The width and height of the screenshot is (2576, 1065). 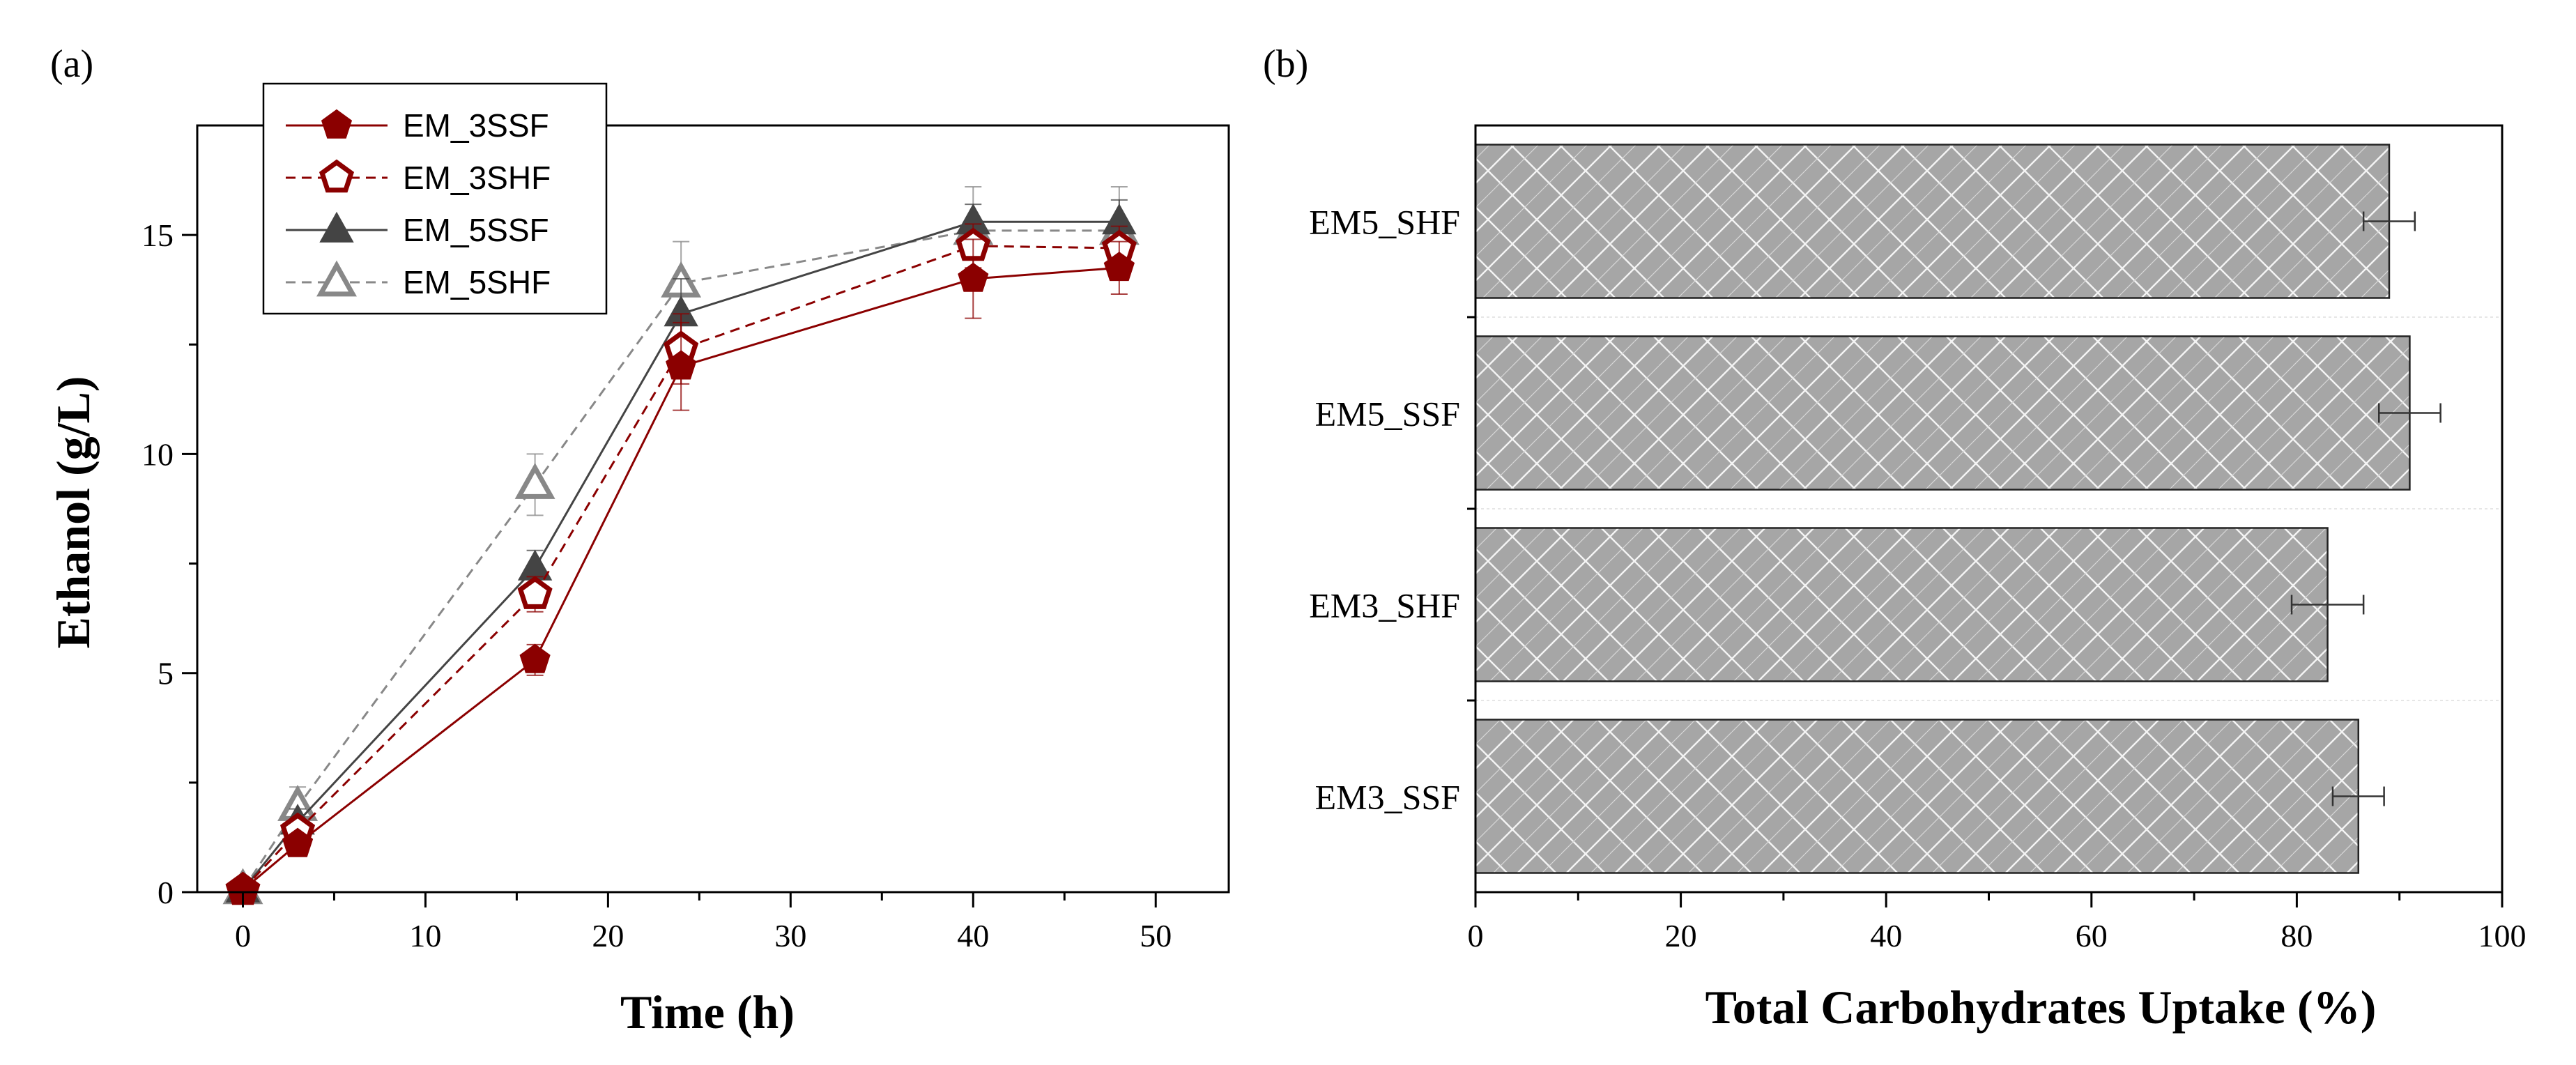 I want to click on x-tick-label-b: 60, so click(x=2092, y=935).